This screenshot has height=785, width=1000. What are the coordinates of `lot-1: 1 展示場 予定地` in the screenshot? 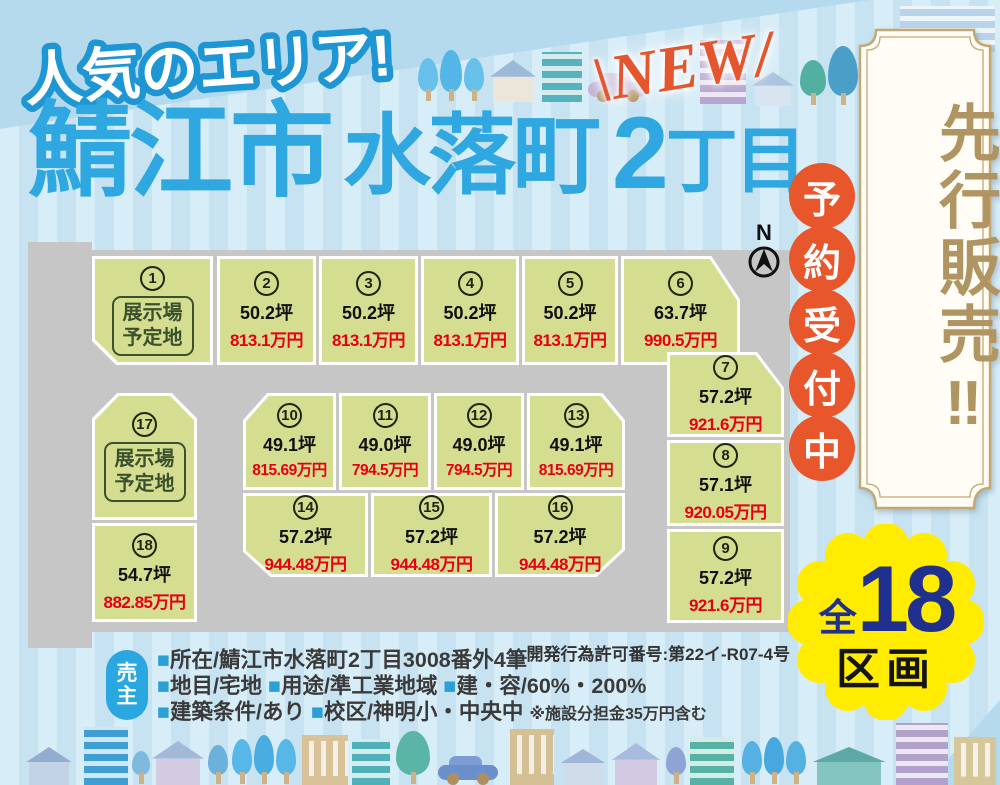 It's located at (152, 310).